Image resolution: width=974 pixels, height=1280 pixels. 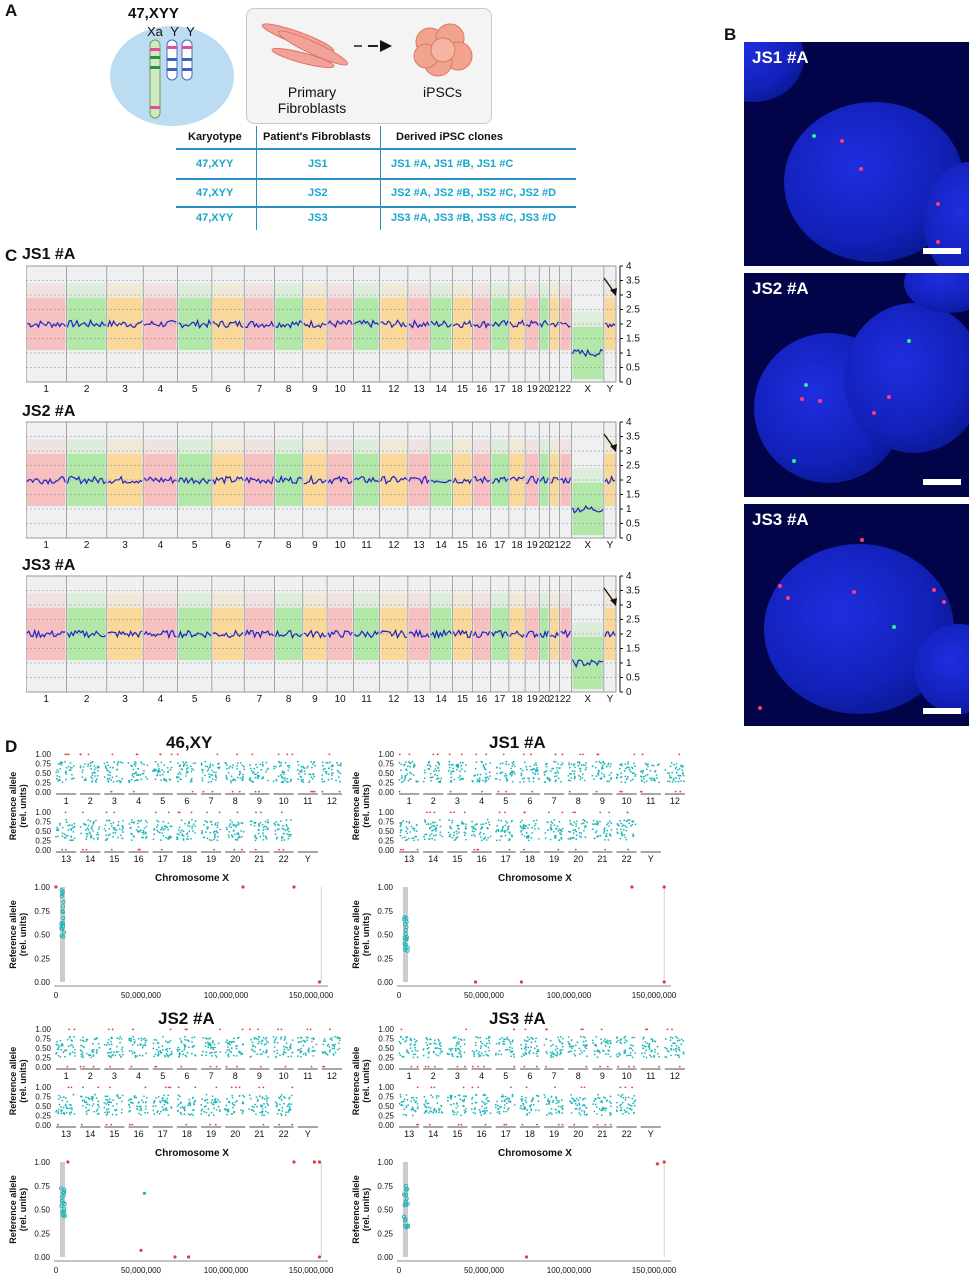 What do you see at coordinates (517, 389) in the screenshot?
I see `chrom-label: 18` at bounding box center [517, 389].